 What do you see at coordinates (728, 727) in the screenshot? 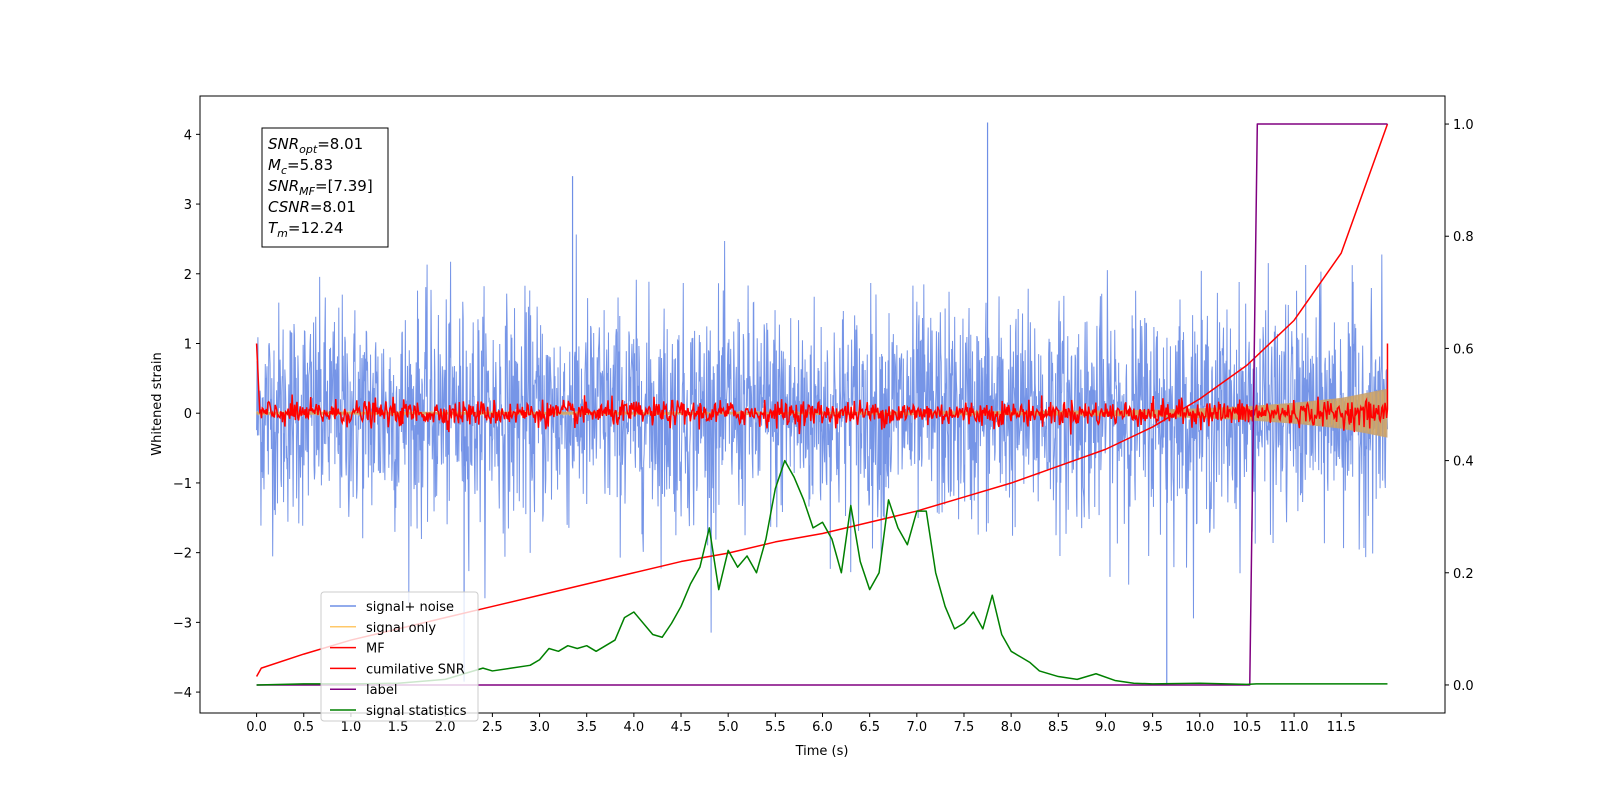
I see `x-tick-label: 5.0` at bounding box center [728, 727].